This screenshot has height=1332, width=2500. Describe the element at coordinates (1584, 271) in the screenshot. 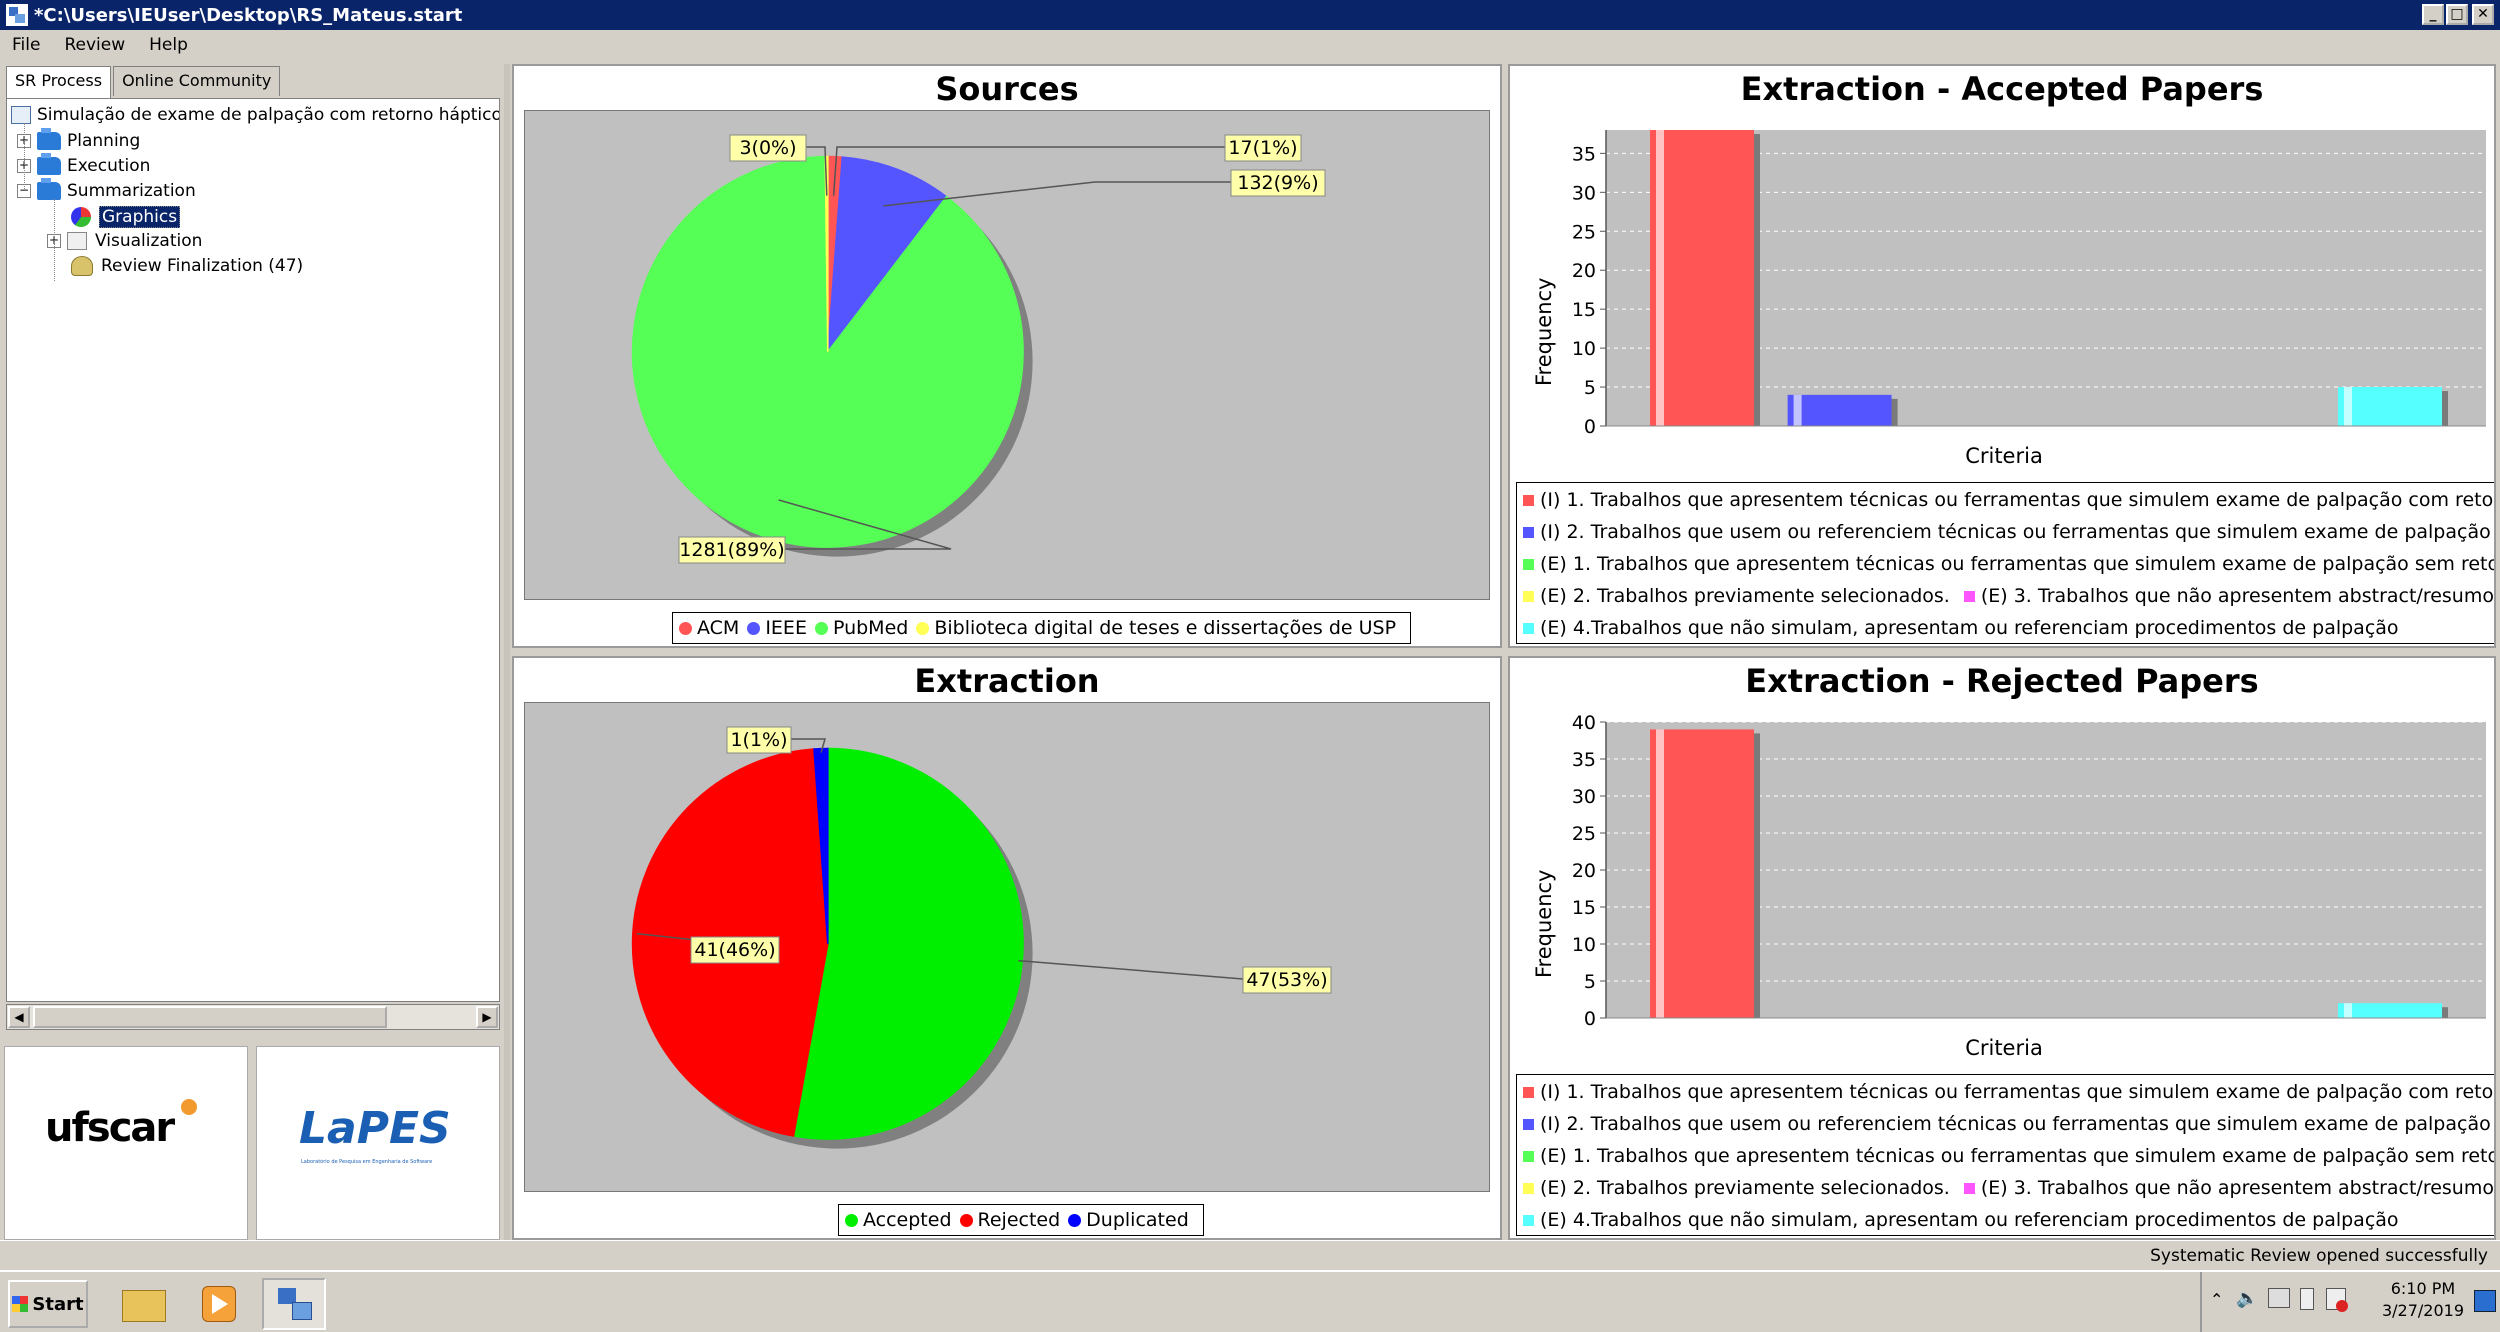

I see `y-tick-label: 20` at that location.